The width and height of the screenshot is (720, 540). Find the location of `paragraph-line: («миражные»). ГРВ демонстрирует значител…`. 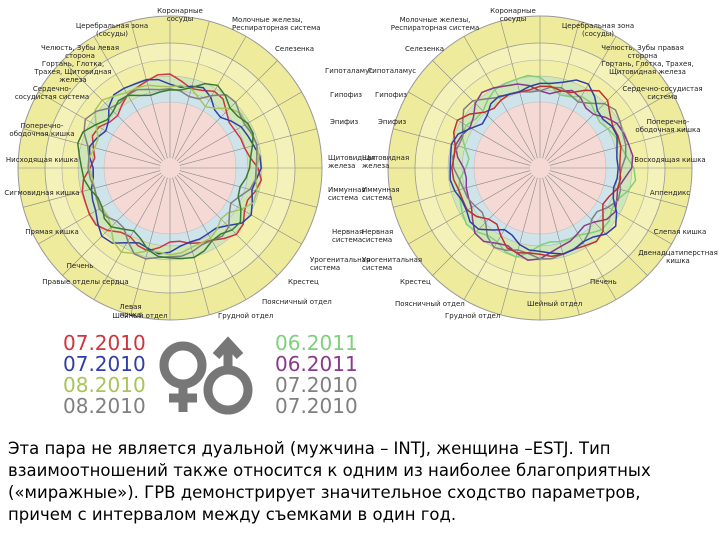

paragraph-line: («миражные»). ГРВ демонстрирует значител… is located at coordinates (324, 492).